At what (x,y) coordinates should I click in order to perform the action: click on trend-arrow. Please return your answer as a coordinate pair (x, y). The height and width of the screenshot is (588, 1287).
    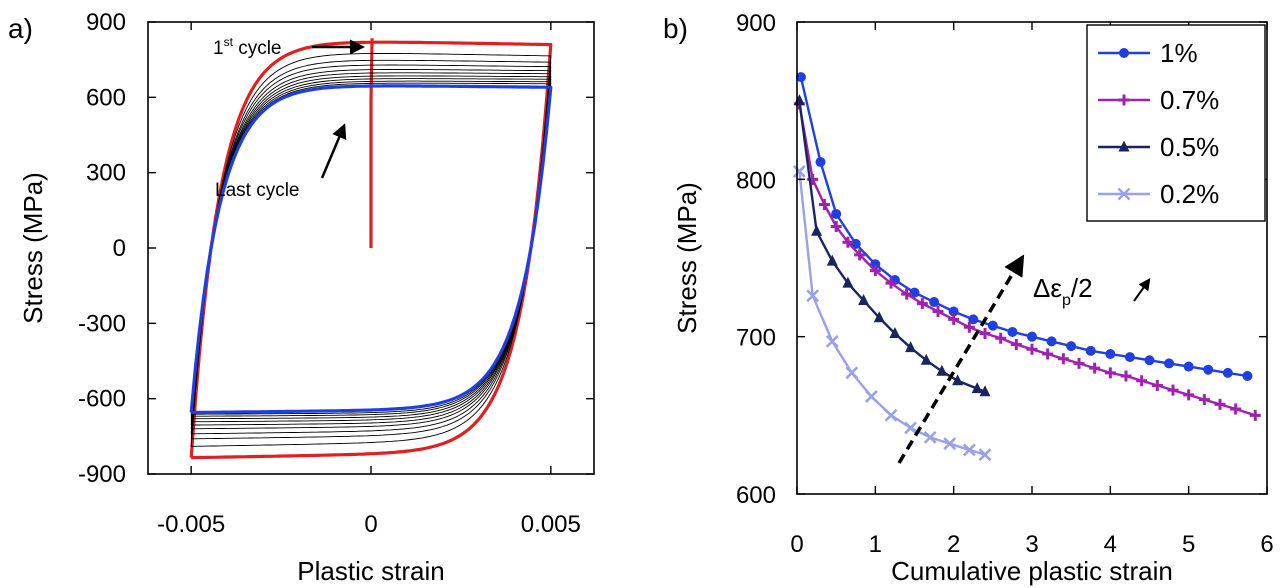
    Looking at the image, I should click on (961, 359).